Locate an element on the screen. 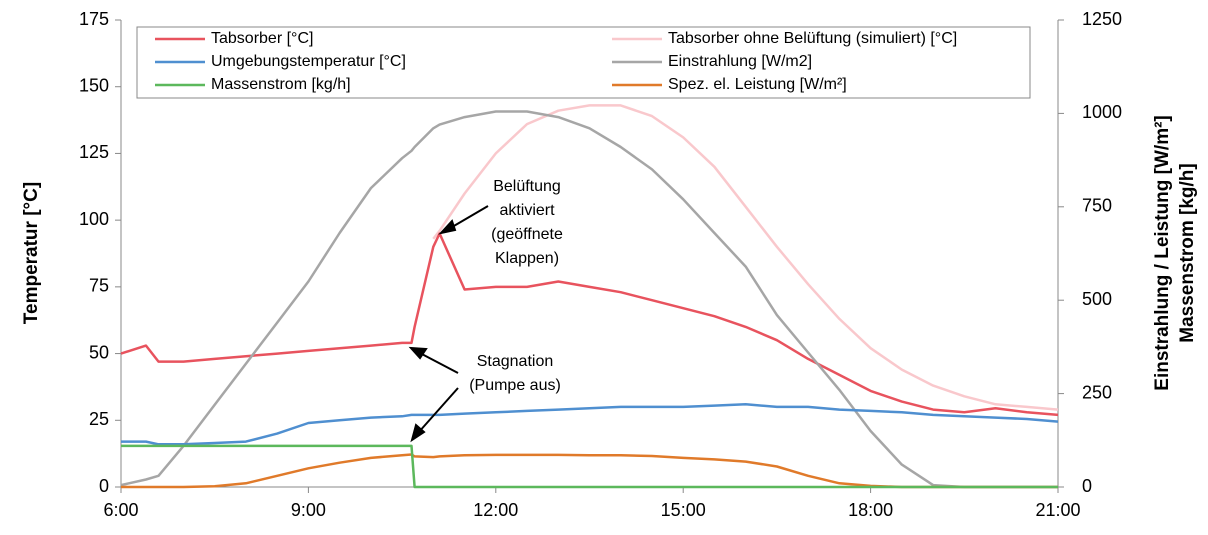 The height and width of the screenshot is (535, 1208). legend-label: Tabsorber [°C] is located at coordinates (262, 38).